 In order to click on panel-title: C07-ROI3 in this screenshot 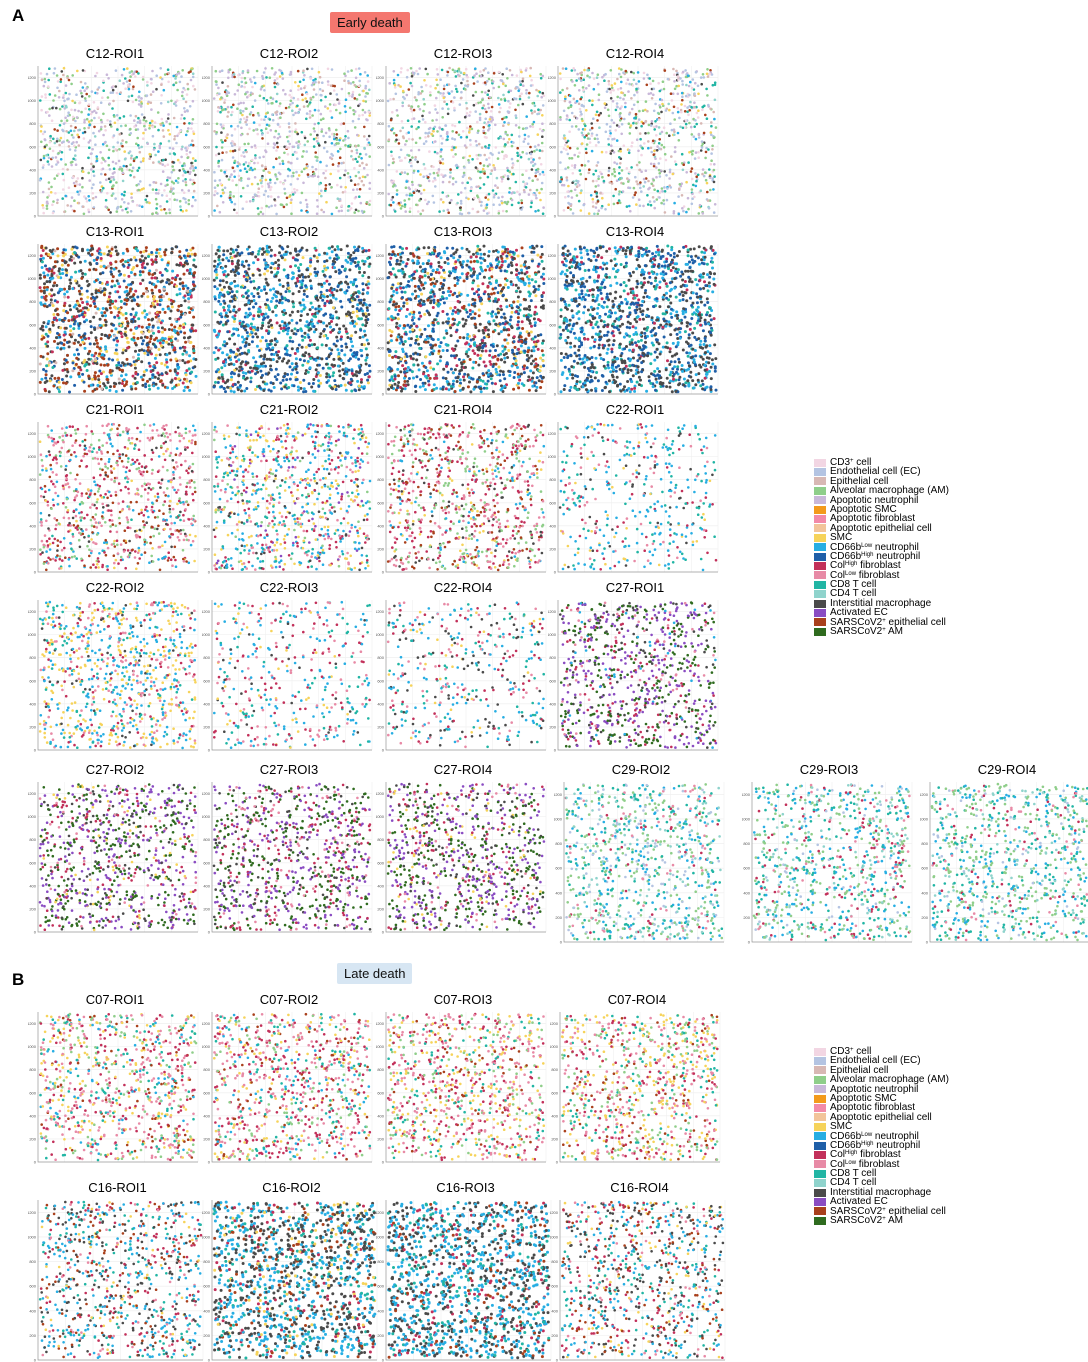, I will do `click(463, 999)`.